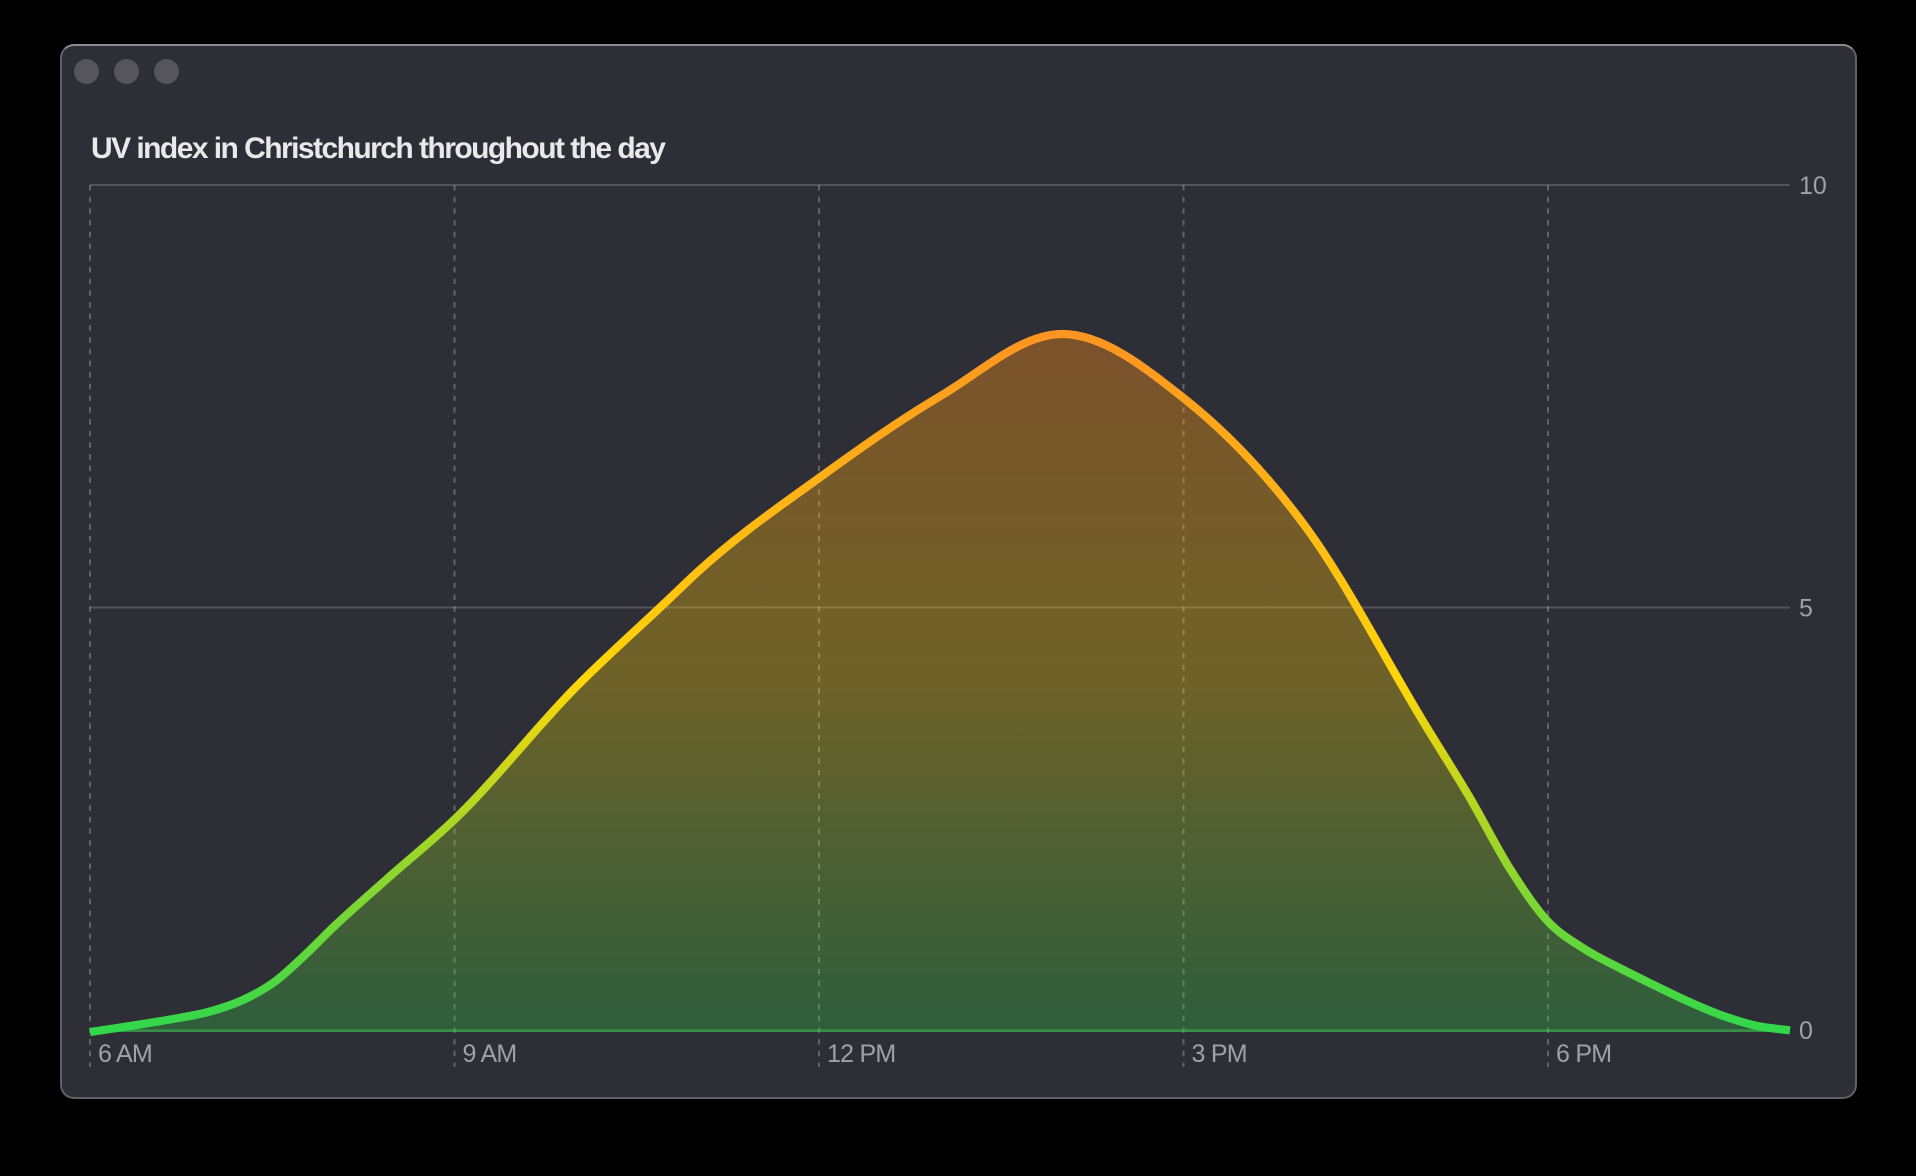  Describe the element at coordinates (1219, 1054) in the screenshot. I see `svg-text: 3 PM` at that location.